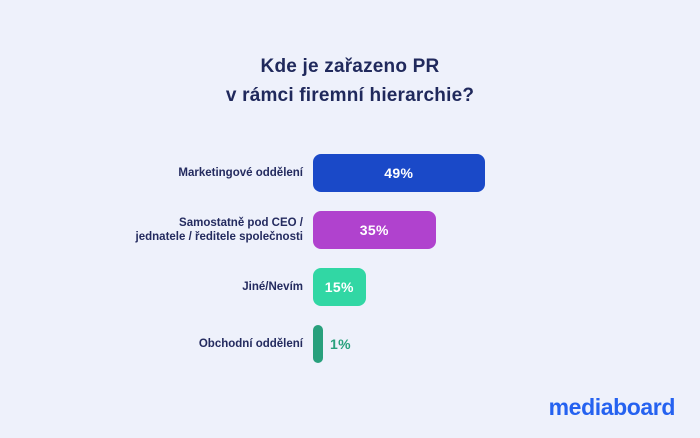 This screenshot has height=438, width=700. What do you see at coordinates (250, 344) in the screenshot?
I see `bar-category-label: Obchodní oddělení` at bounding box center [250, 344].